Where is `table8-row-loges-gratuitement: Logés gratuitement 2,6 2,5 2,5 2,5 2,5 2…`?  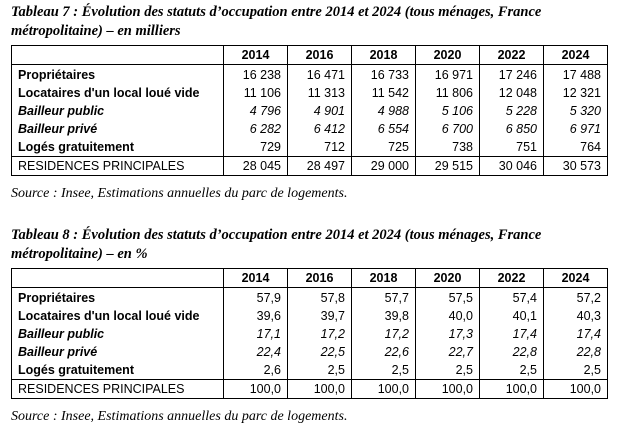 table8-row-loges-gratuitement: Logés gratuitement 2,6 2,5 2,5 2,5 2,5 2… is located at coordinates (309, 370).